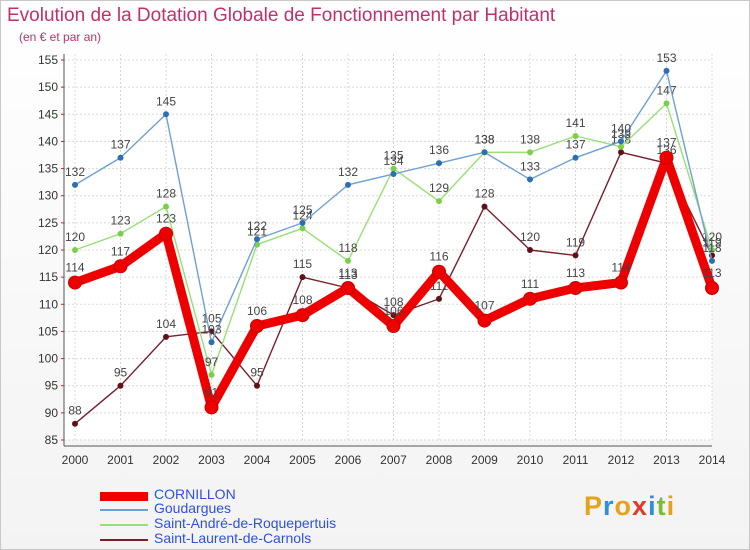 This screenshot has height=550, width=750. Describe the element at coordinates (75, 237) in the screenshot. I see `data-label: 120` at that location.